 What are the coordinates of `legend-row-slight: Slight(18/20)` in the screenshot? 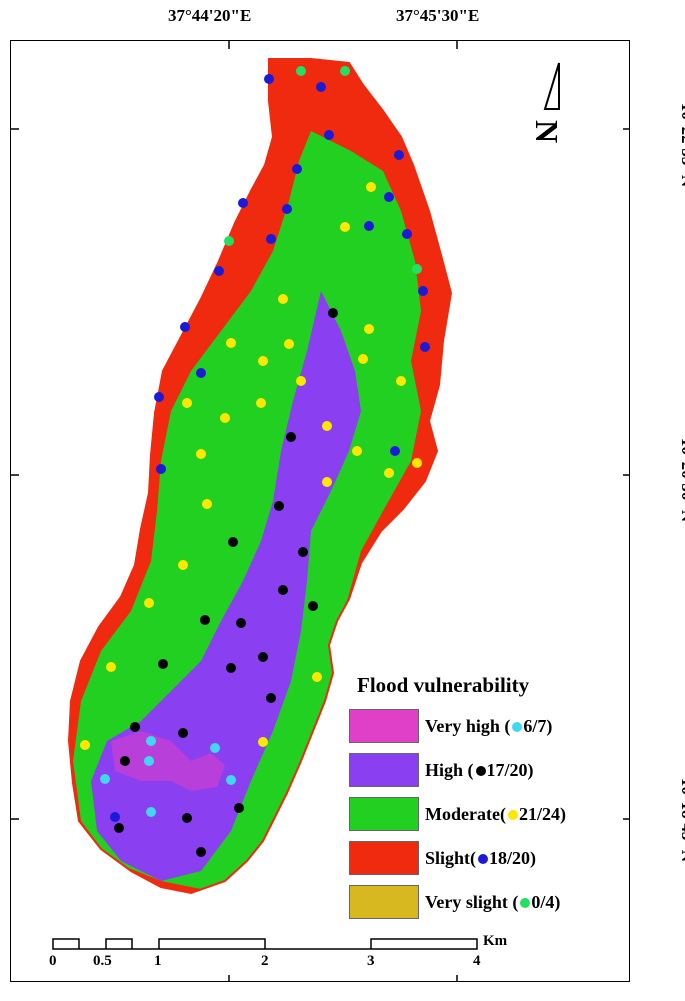 It's located at (484, 858).